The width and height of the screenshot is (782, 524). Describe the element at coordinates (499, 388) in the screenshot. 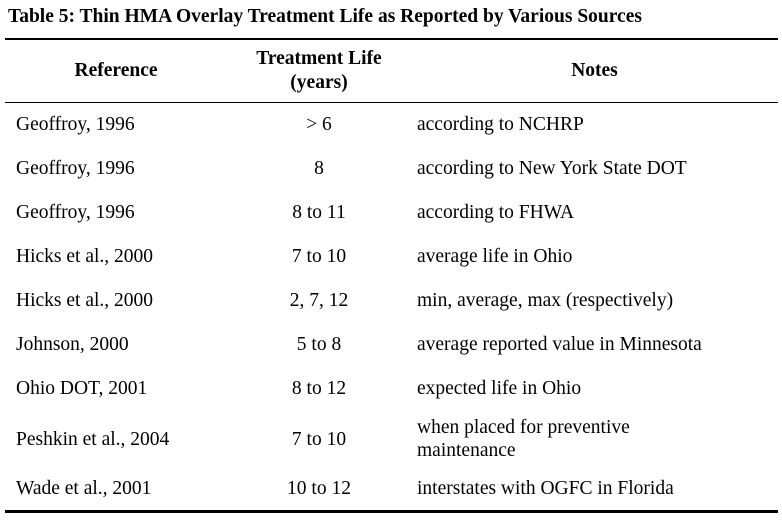

I see `cell-notes: expected life in Ohio` at that location.